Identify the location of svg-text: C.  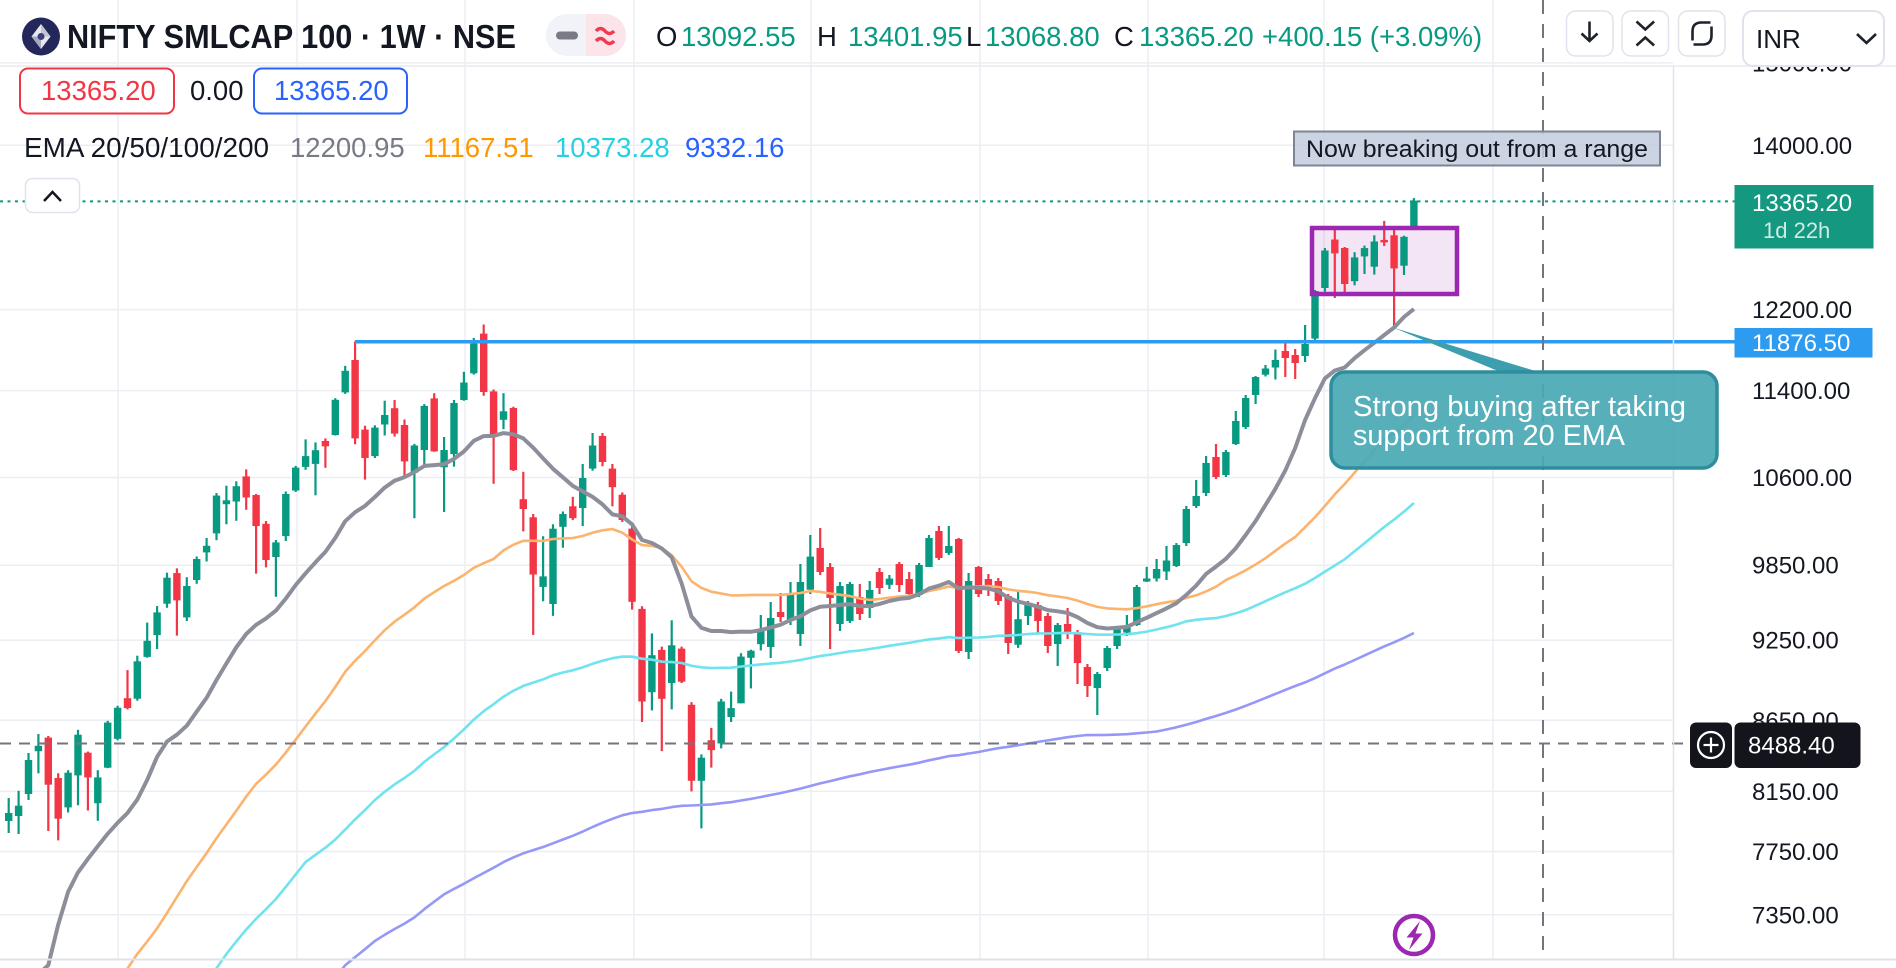
(1124, 36).